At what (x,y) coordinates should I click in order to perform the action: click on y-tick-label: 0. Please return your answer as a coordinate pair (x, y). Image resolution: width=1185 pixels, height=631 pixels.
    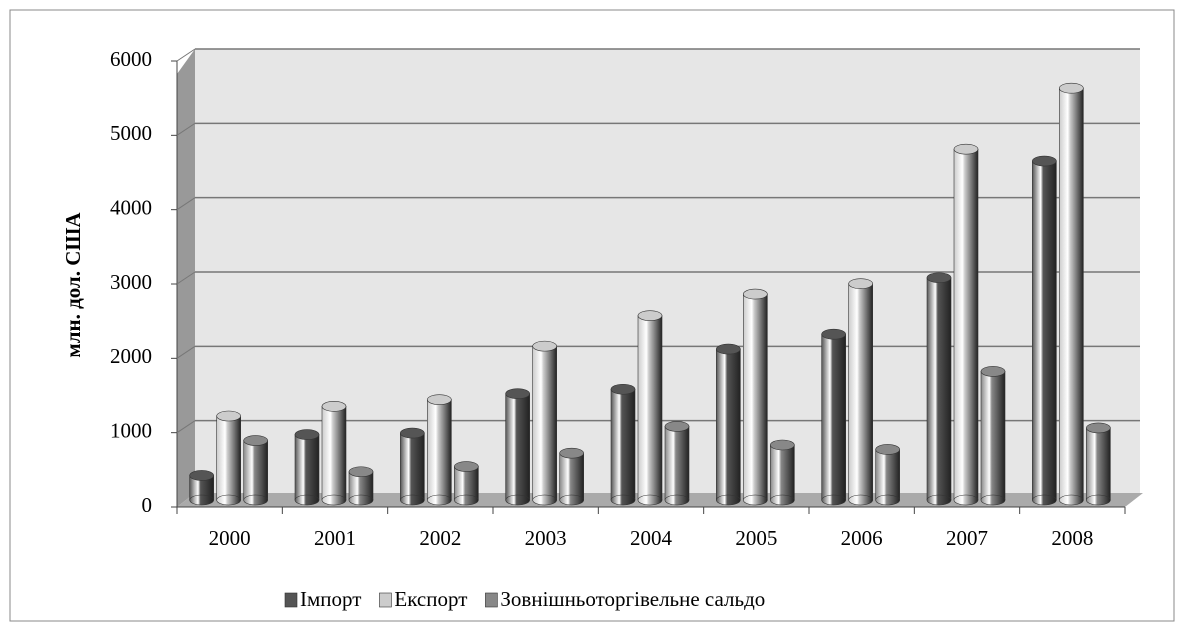
    Looking at the image, I should click on (147, 505).